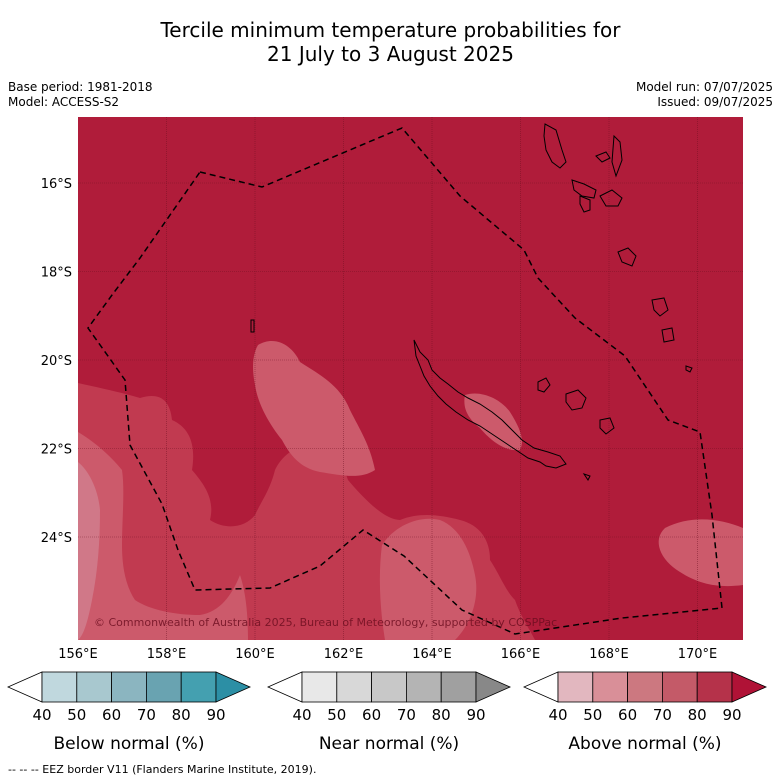  Describe the element at coordinates (428, 579) in the screenshot. I see `overlay-region-south` at that location.